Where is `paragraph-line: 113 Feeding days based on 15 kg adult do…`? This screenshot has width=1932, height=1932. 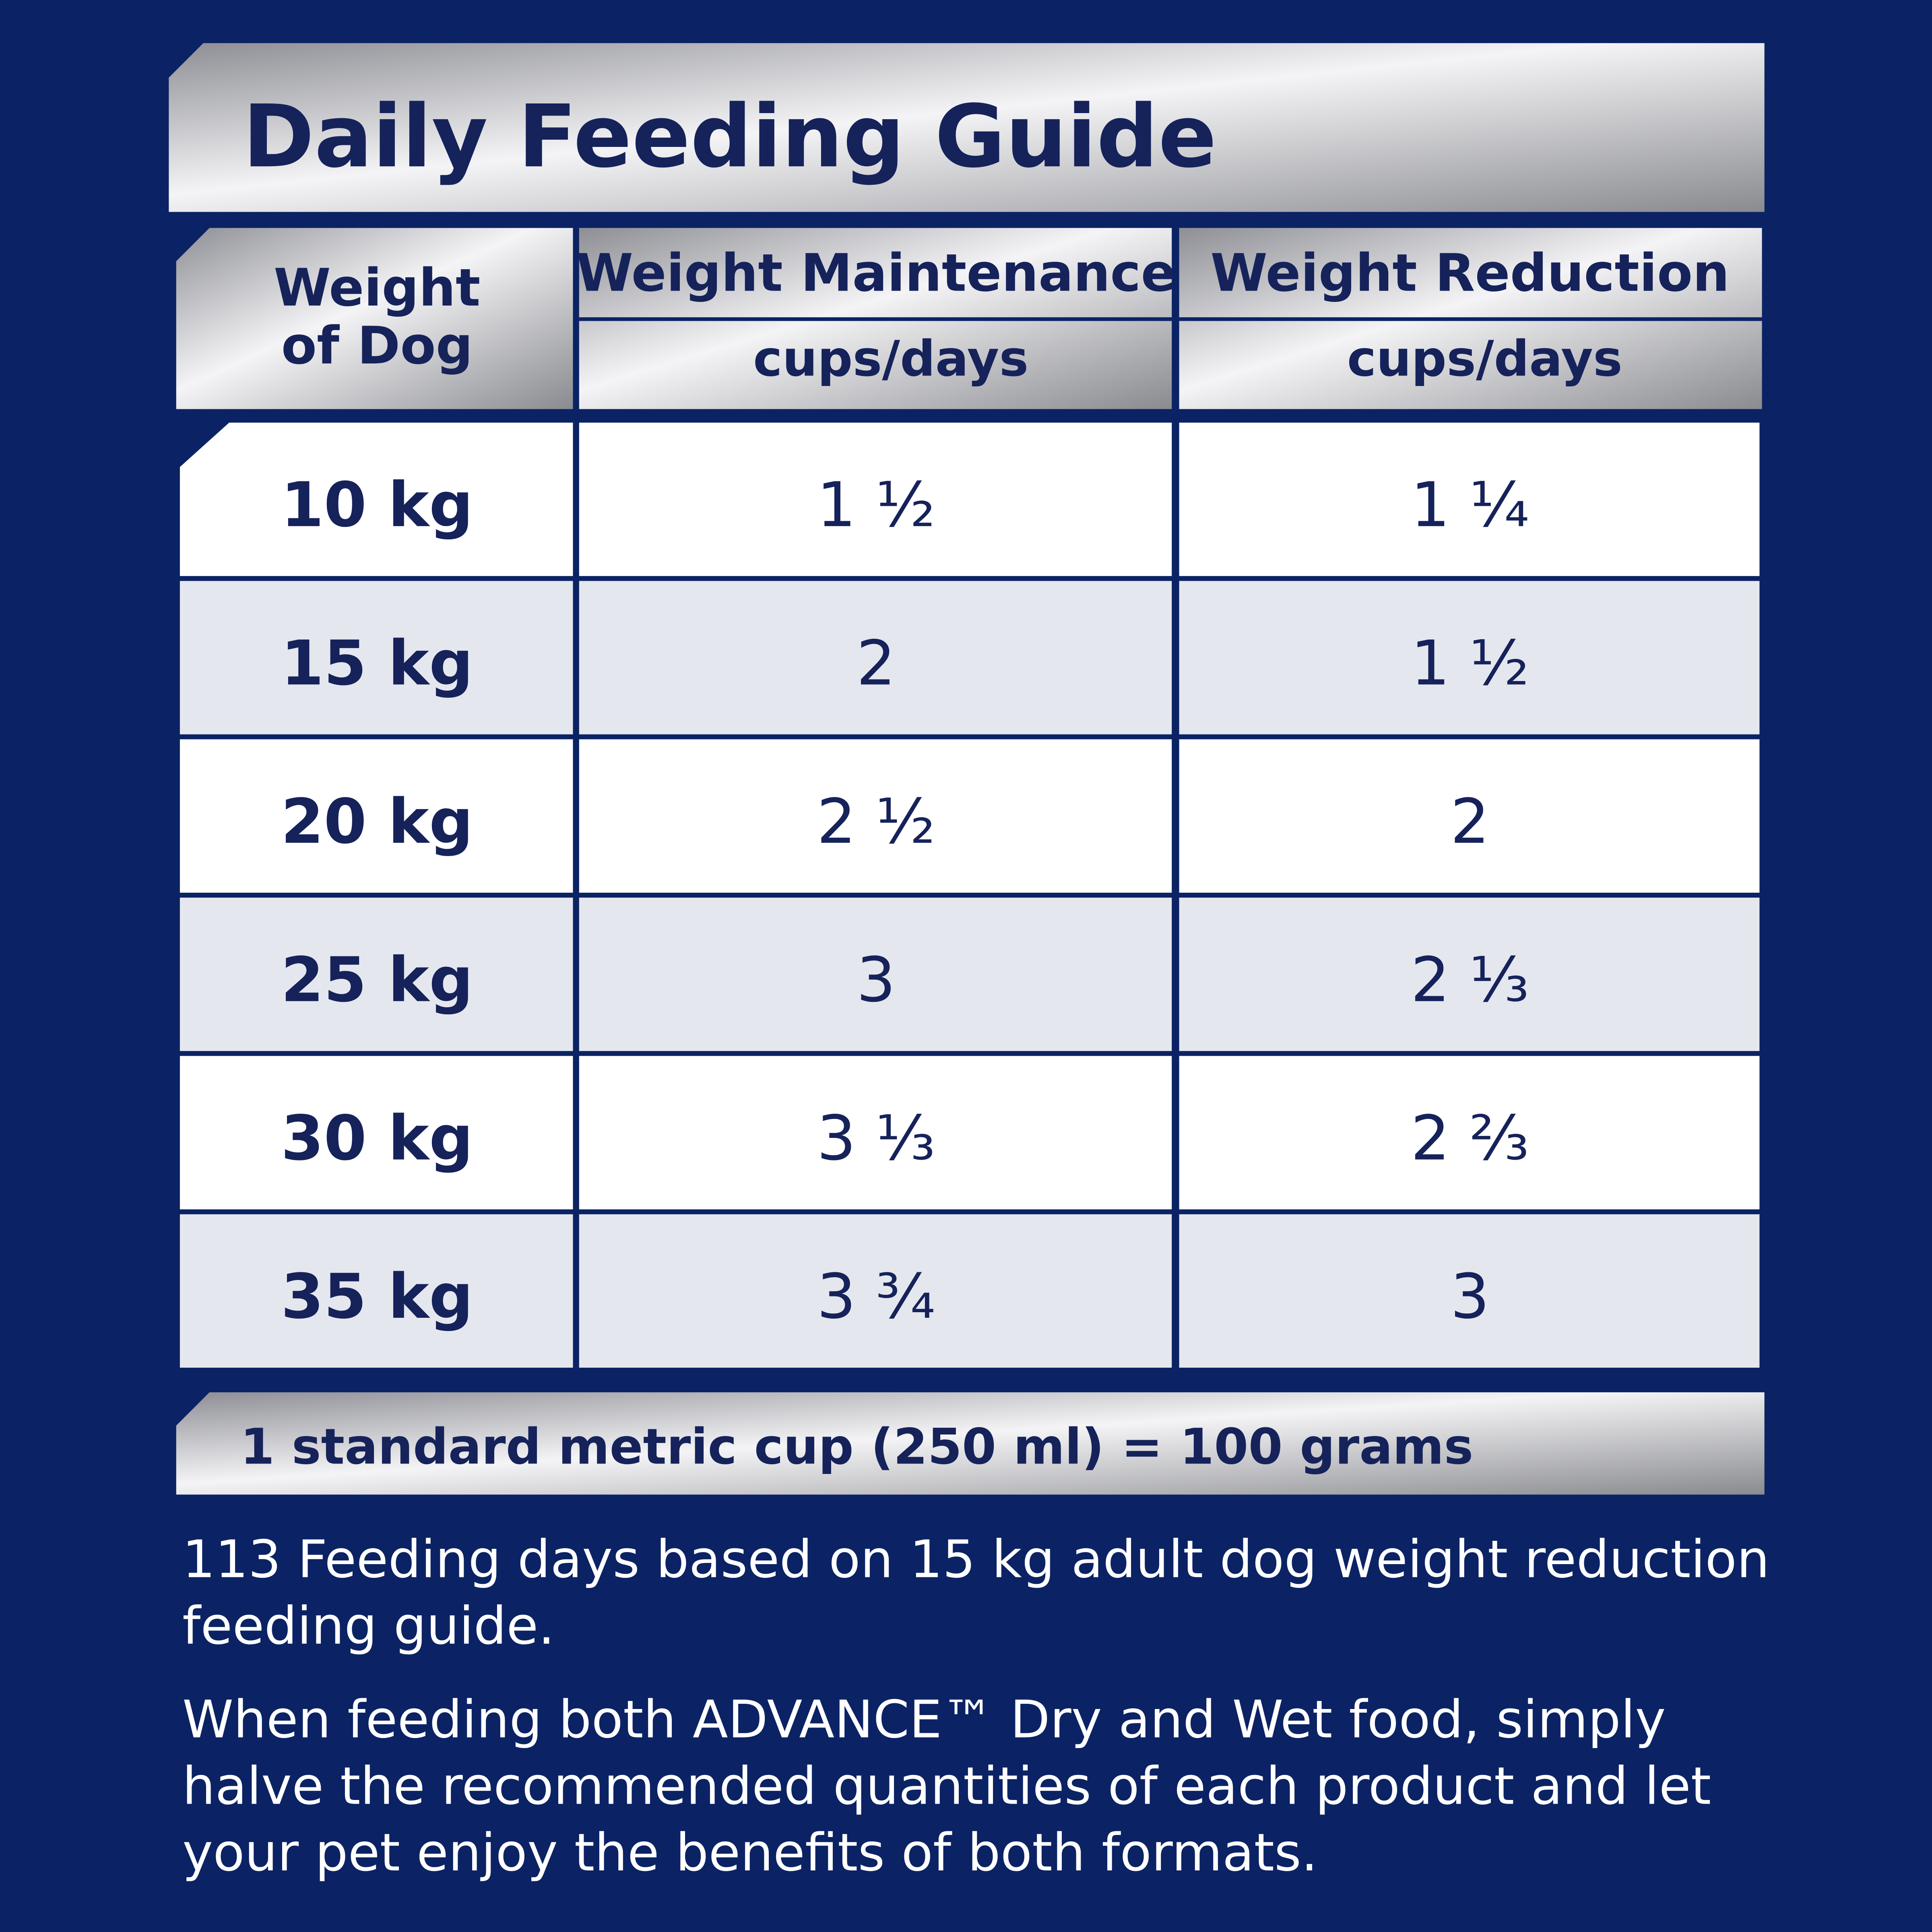 paragraph-line: 113 Feeding days based on 15 kg adult do… is located at coordinates (975, 1559).